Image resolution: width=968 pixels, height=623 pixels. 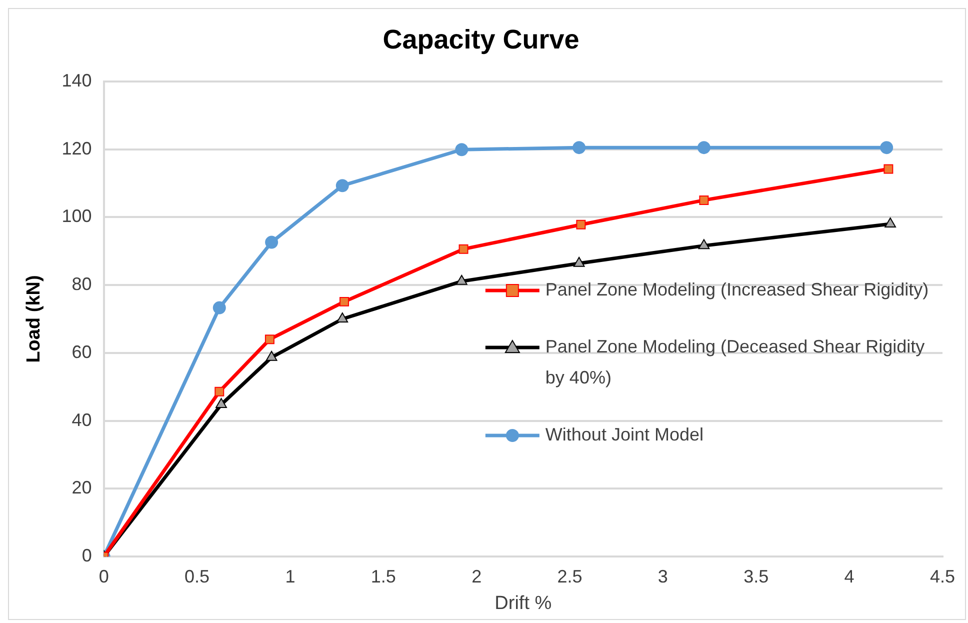 I want to click on y-tick-label: 140, so click(x=77, y=80).